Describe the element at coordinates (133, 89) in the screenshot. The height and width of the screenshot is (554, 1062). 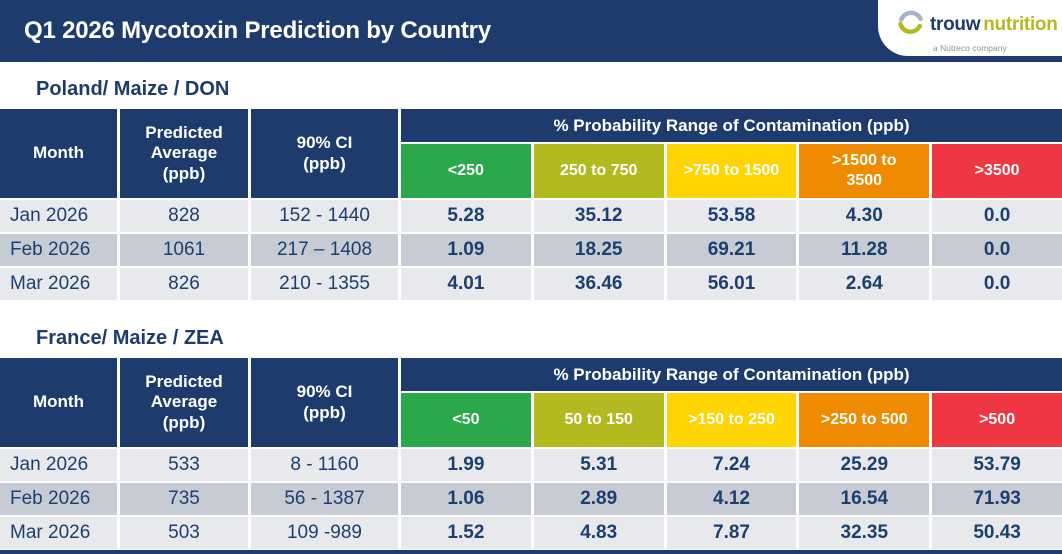
I see `section-title-poland: Poland/ Maize / DON` at that location.